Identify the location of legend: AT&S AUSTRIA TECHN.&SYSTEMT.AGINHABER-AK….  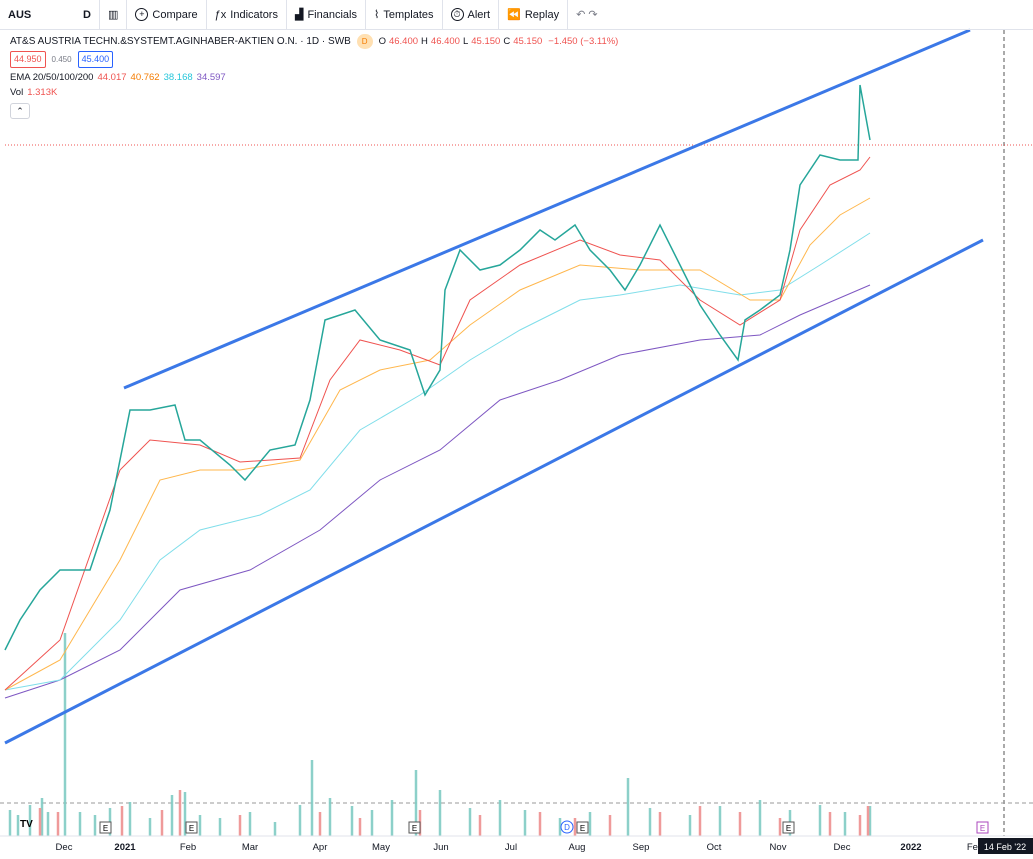
(314, 76).